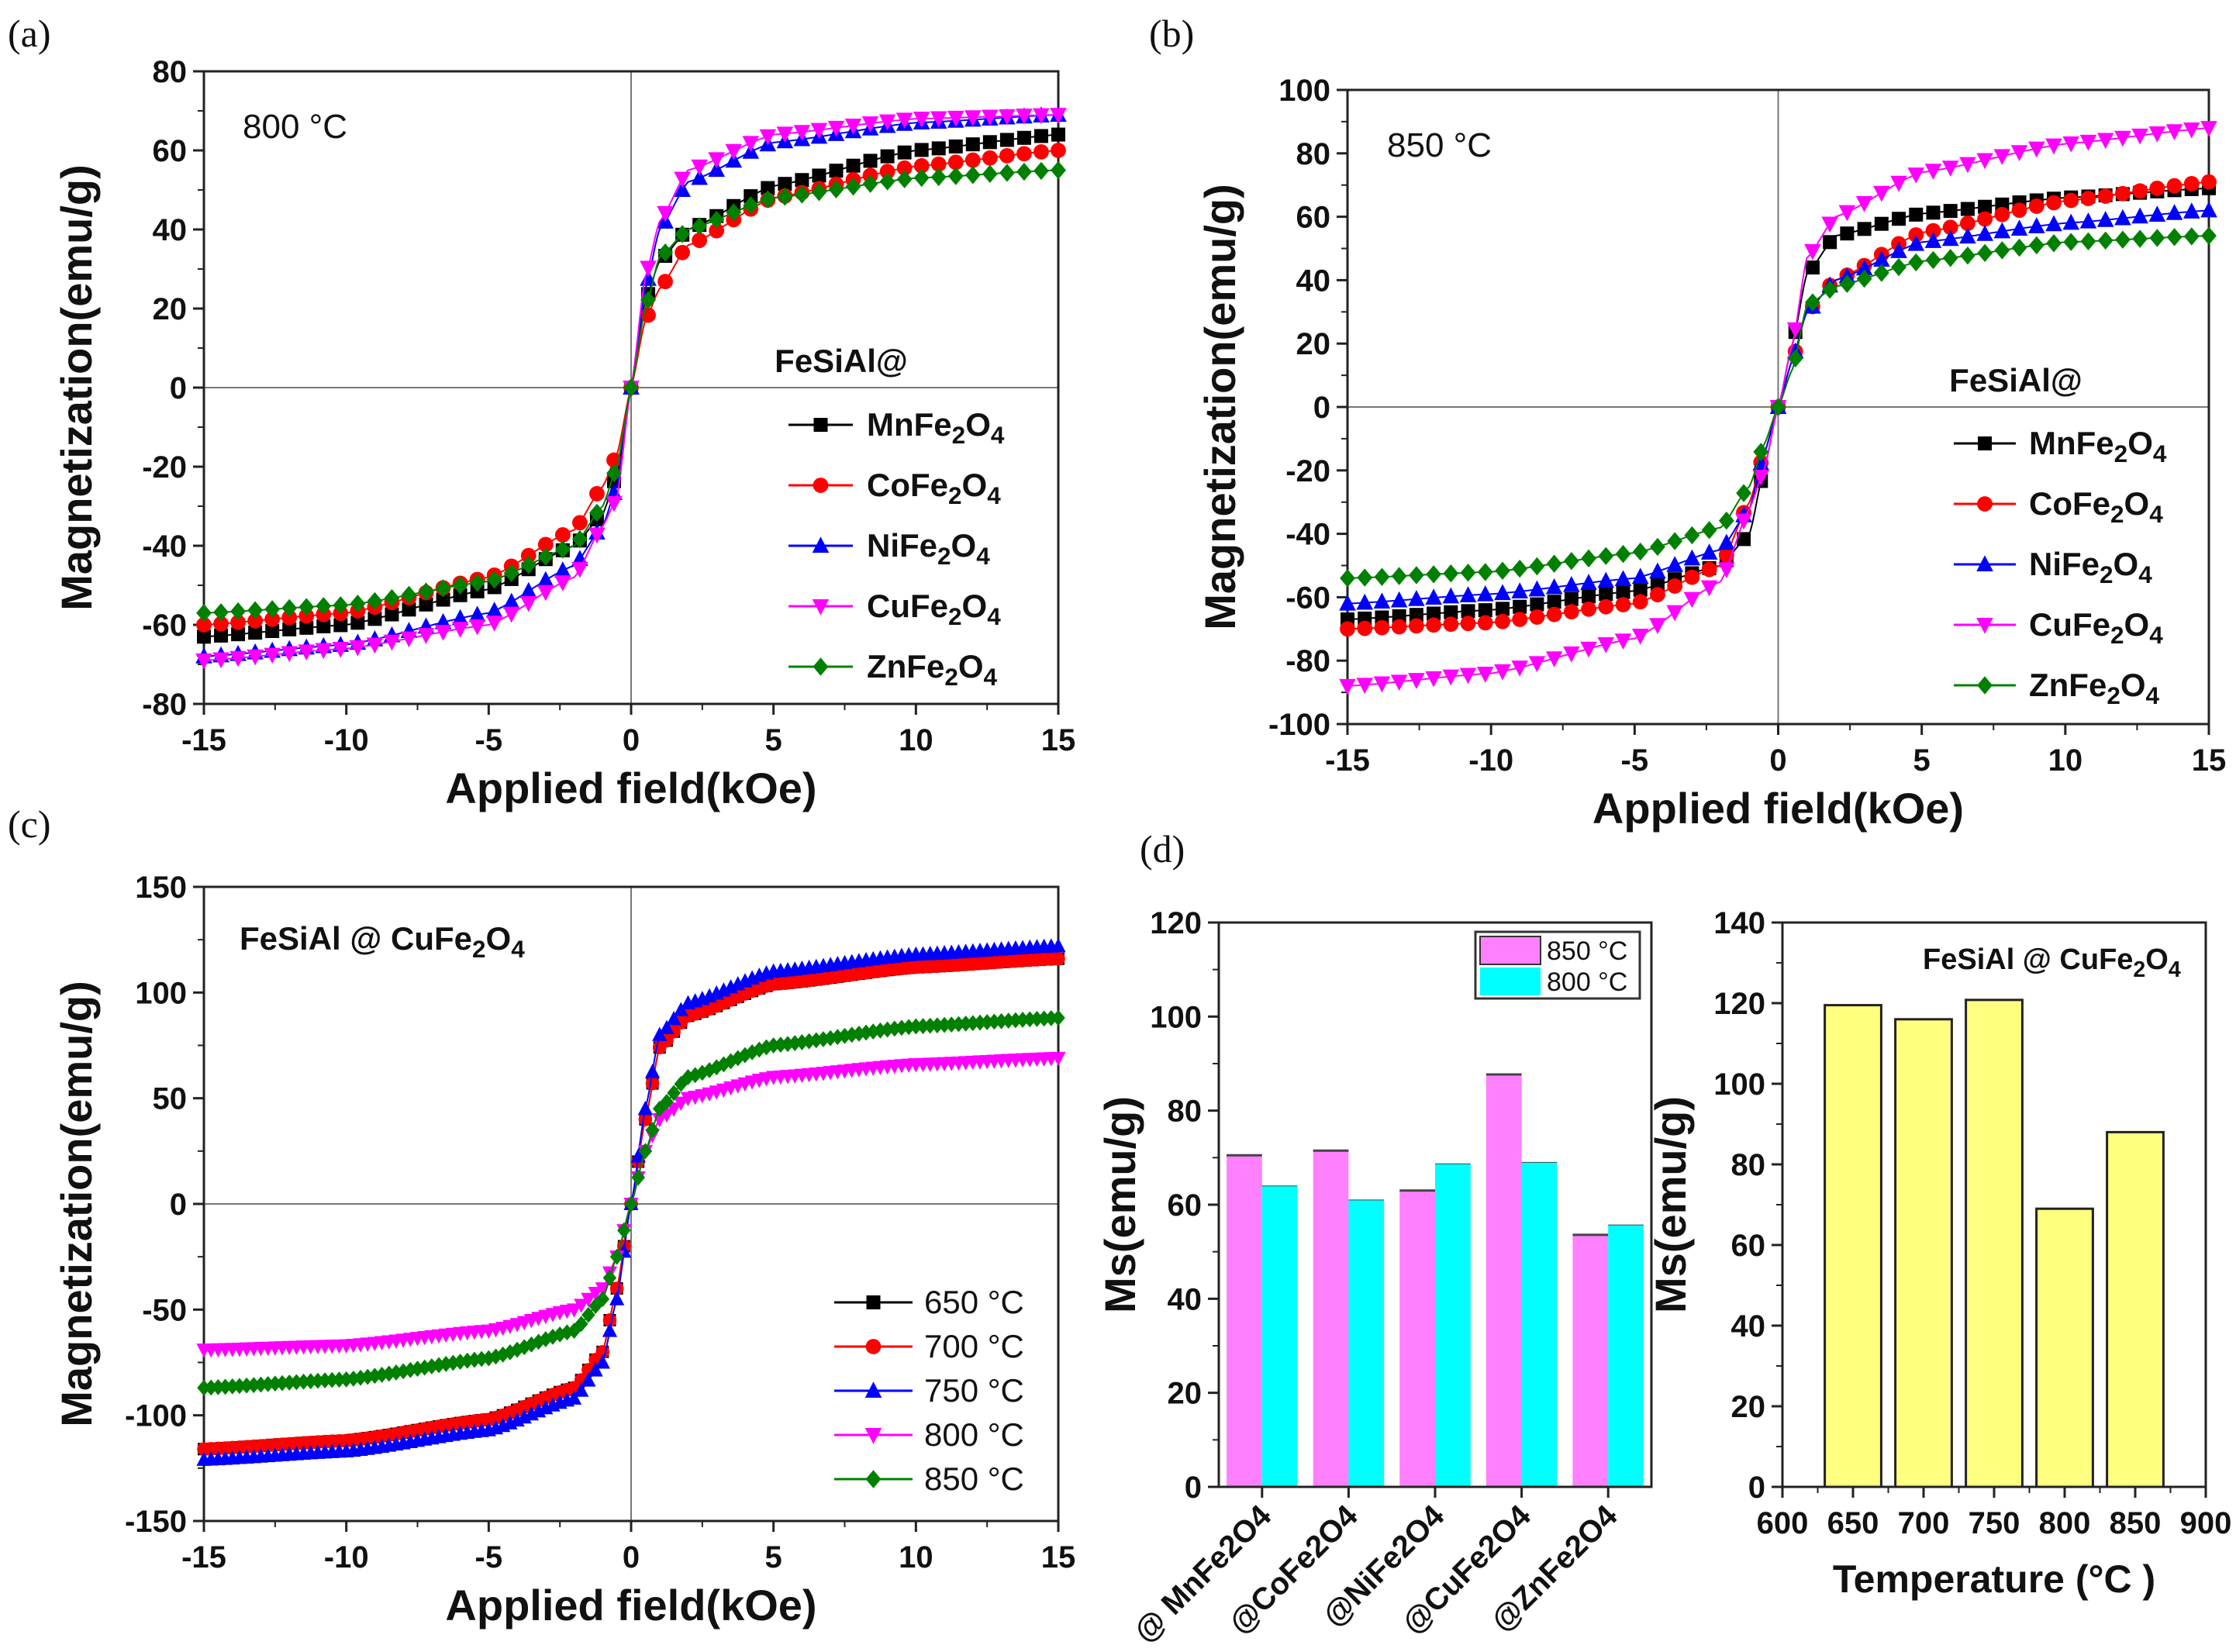 This screenshot has width=2236, height=1652. What do you see at coordinates (1162, 849) in the screenshot?
I see `panel-label: (d)` at bounding box center [1162, 849].